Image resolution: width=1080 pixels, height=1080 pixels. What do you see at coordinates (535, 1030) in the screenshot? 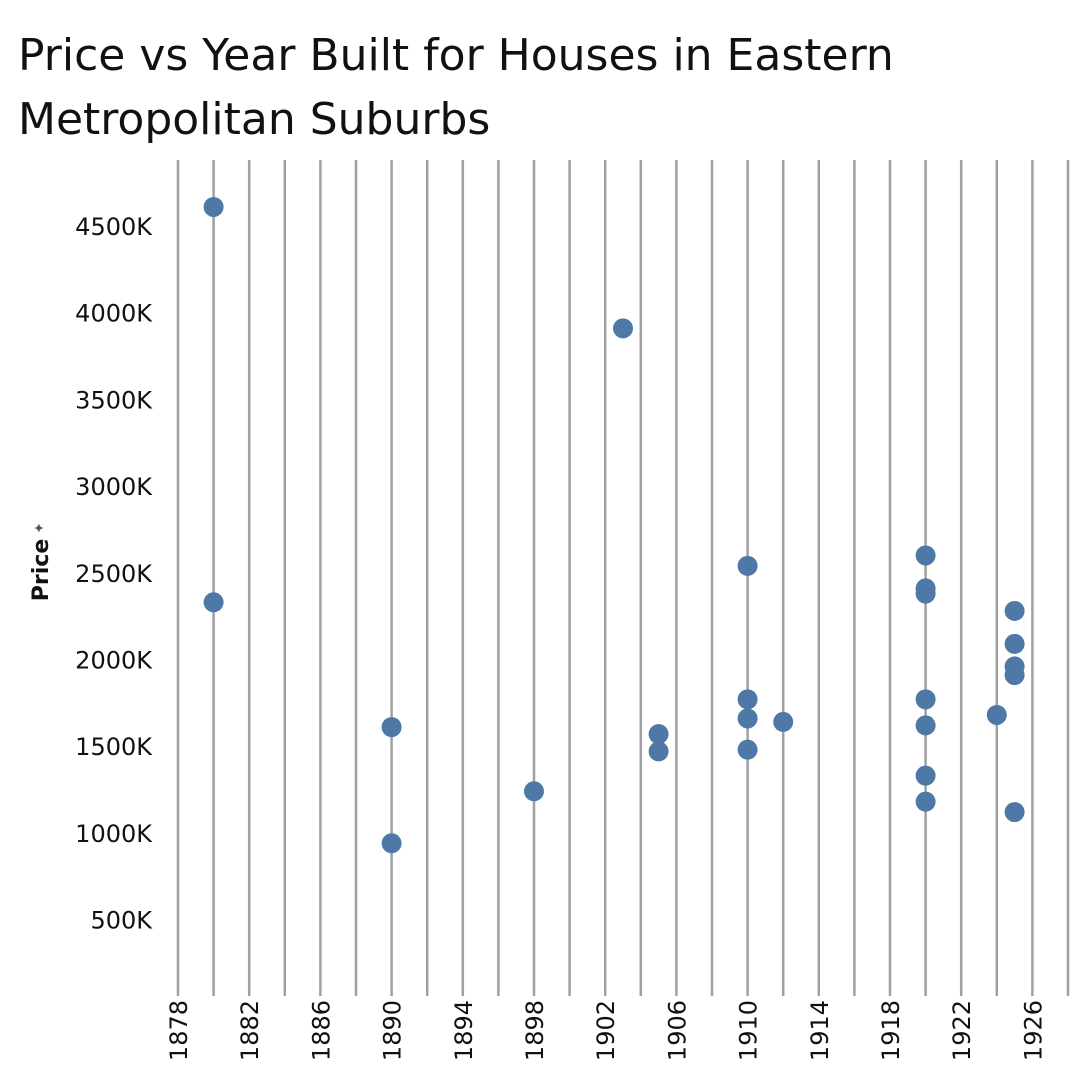
I see `x-tick-label: 1898` at bounding box center [535, 1030].